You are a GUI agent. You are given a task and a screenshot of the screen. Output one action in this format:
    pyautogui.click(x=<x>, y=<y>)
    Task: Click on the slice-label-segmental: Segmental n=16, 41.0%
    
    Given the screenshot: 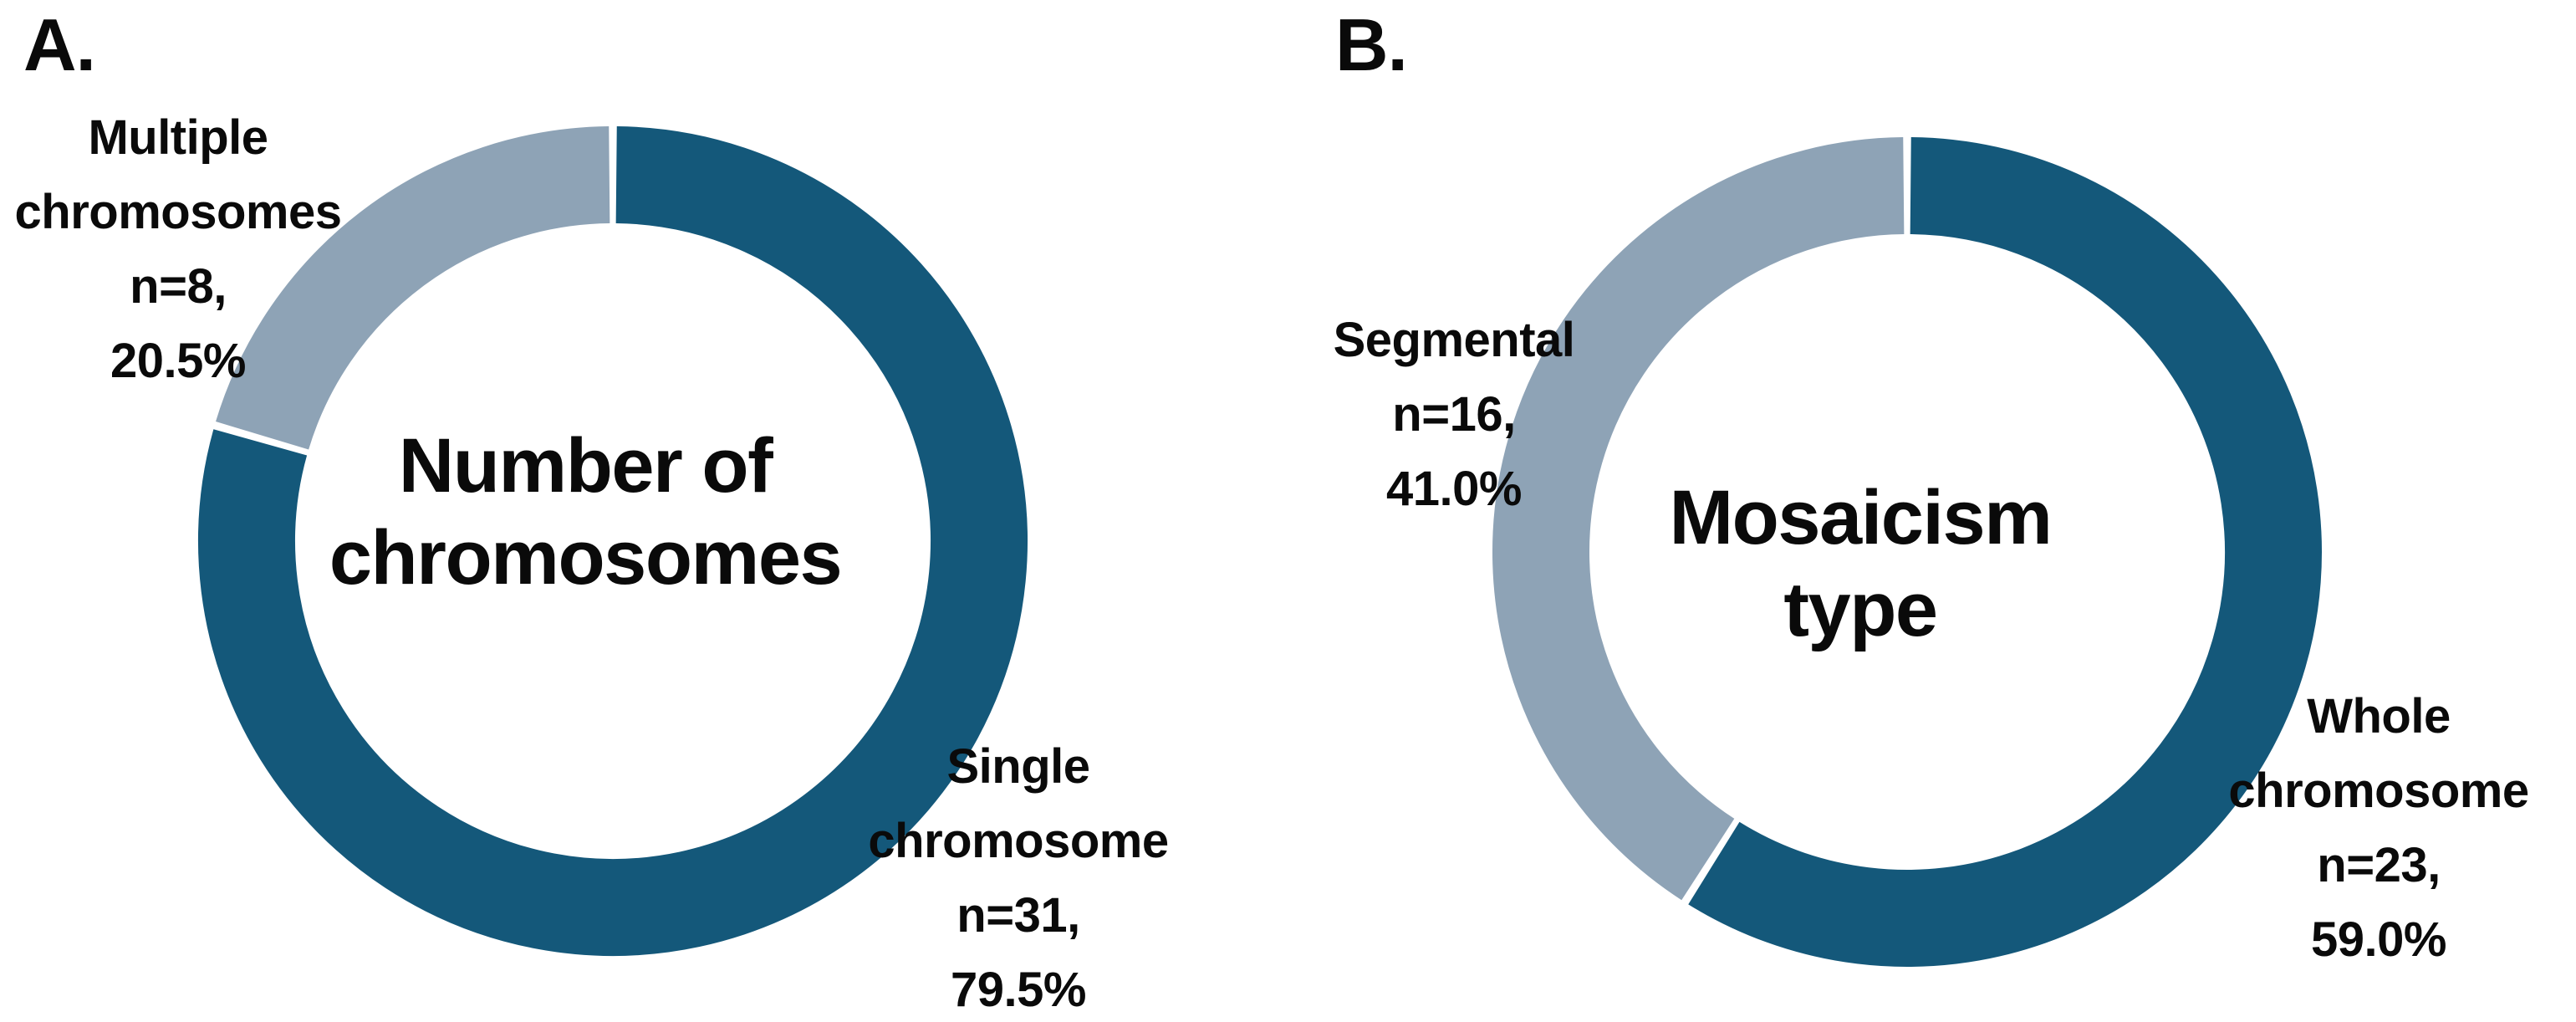 What is the action you would take?
    pyautogui.click(x=1454, y=414)
    